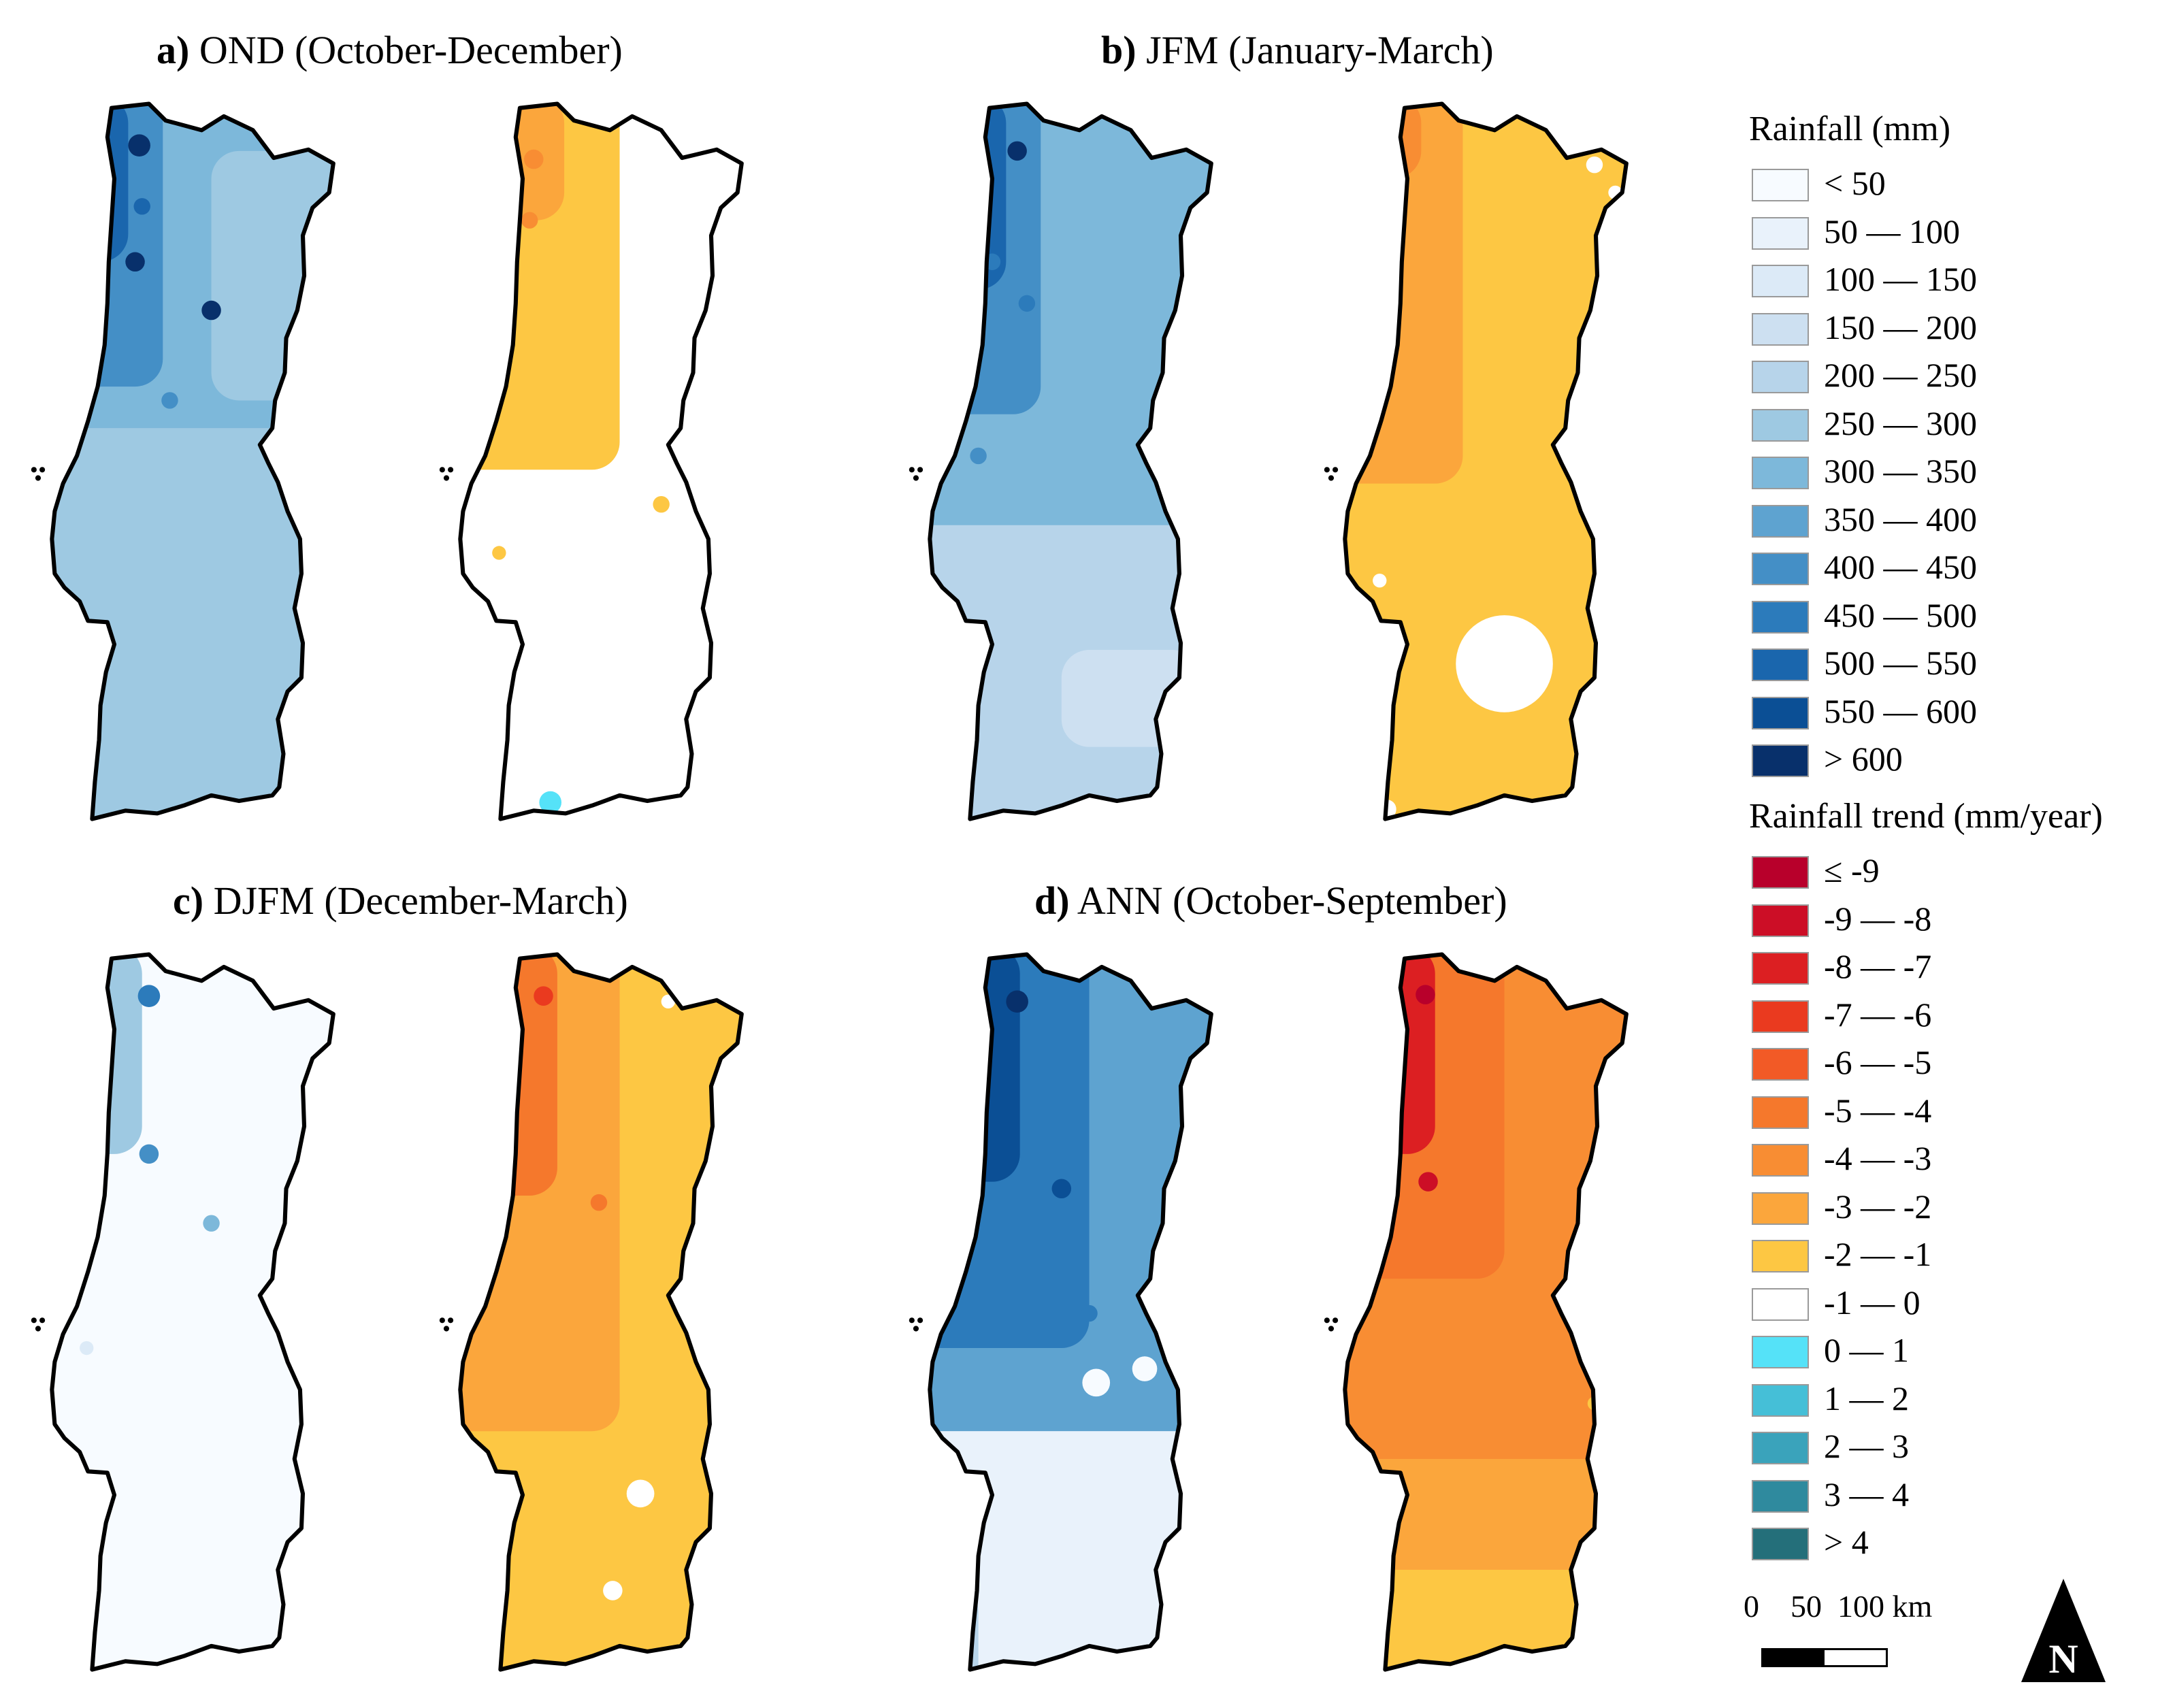  I want to click on north-arrow-icon: N, so click(2064, 1630).